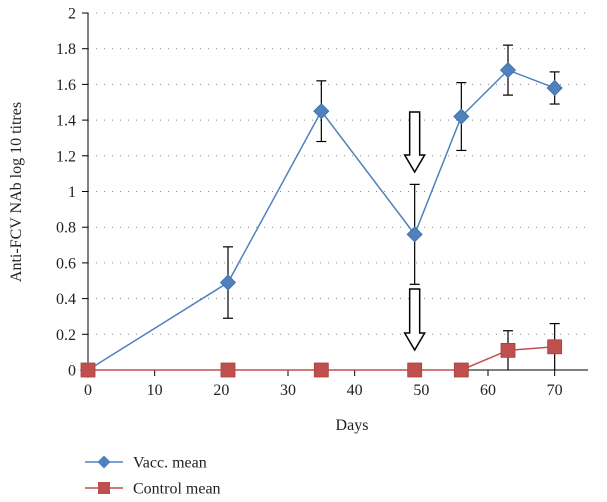 This screenshot has height=502, width=607. Describe the element at coordinates (352, 425) in the screenshot. I see `x-axis-title: Days` at that location.